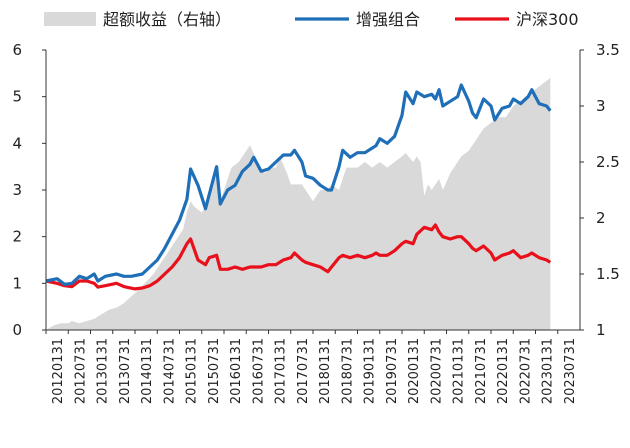 Image resolution: width=630 pixels, height=448 pixels. What do you see at coordinates (459, 371) in the screenshot?
I see `x-tick-label: 20210131` at bounding box center [459, 371].